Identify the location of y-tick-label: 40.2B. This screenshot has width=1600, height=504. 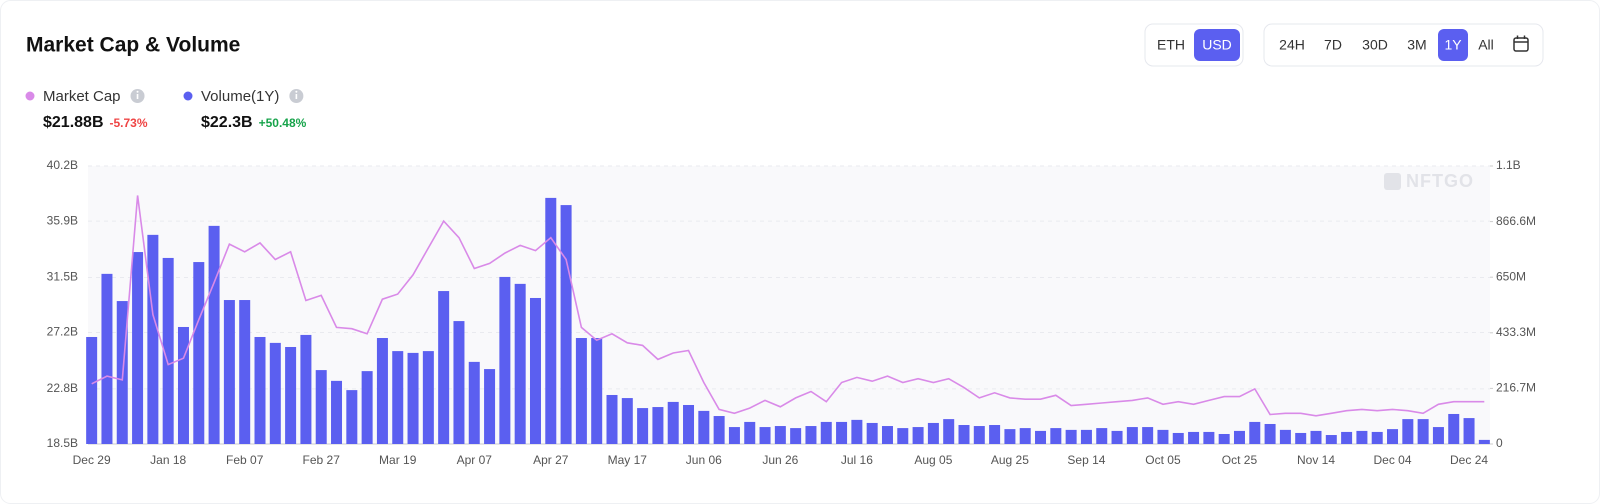
(62, 165).